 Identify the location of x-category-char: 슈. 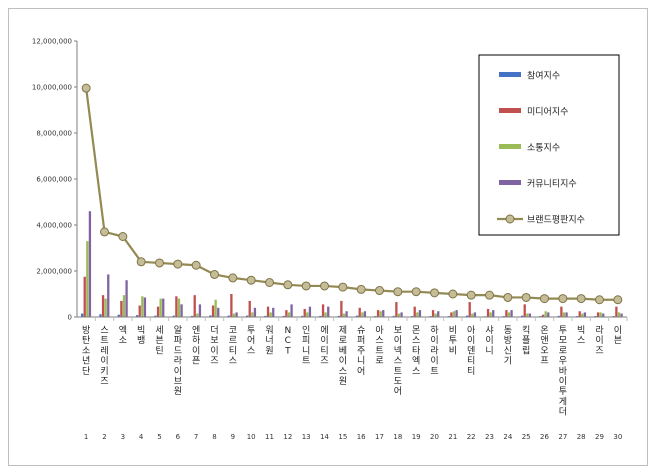
(361, 330).